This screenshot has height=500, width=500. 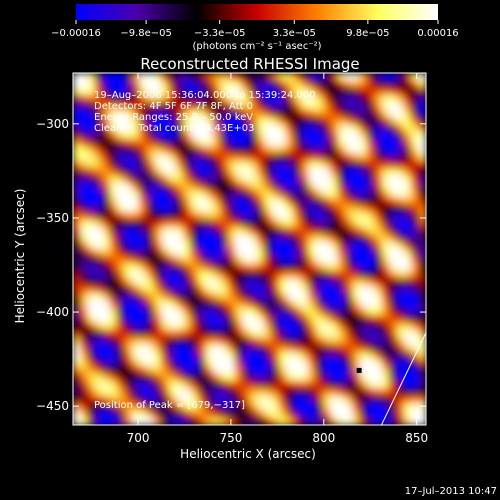 I want to click on y-tick-label: −400, so click(x=52, y=312).